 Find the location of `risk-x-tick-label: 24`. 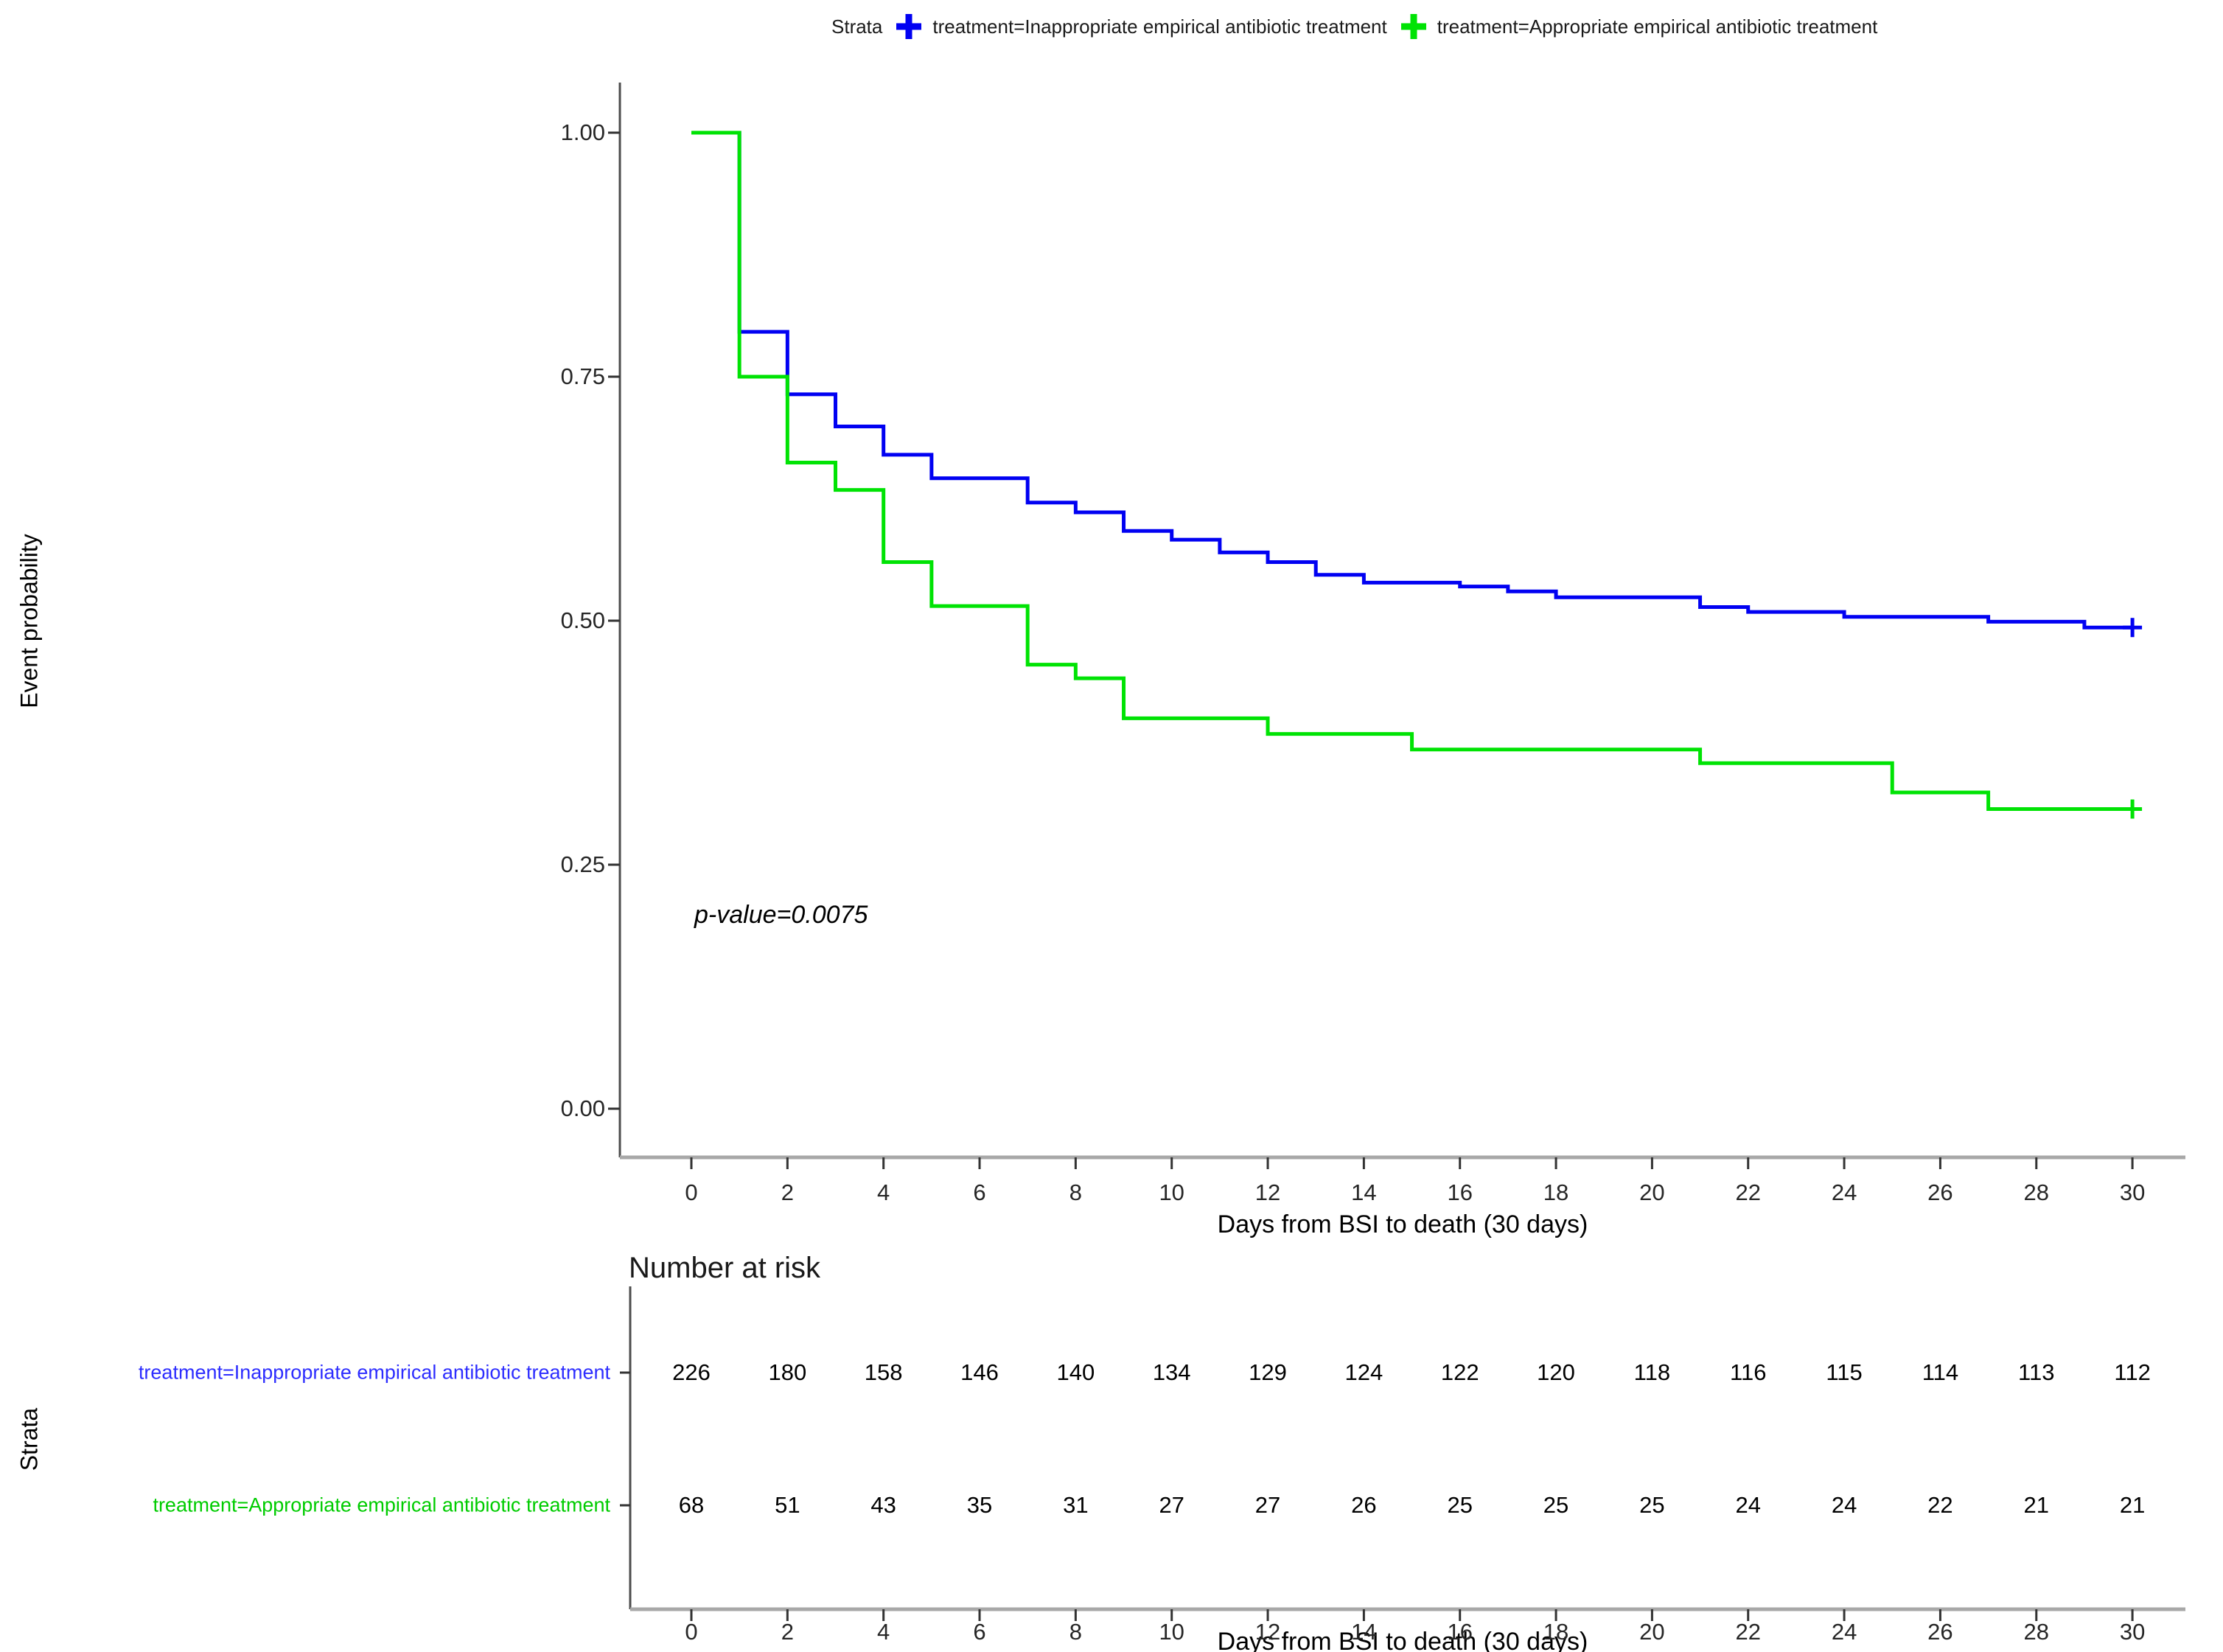

risk-x-tick-label: 24 is located at coordinates (1844, 1632).